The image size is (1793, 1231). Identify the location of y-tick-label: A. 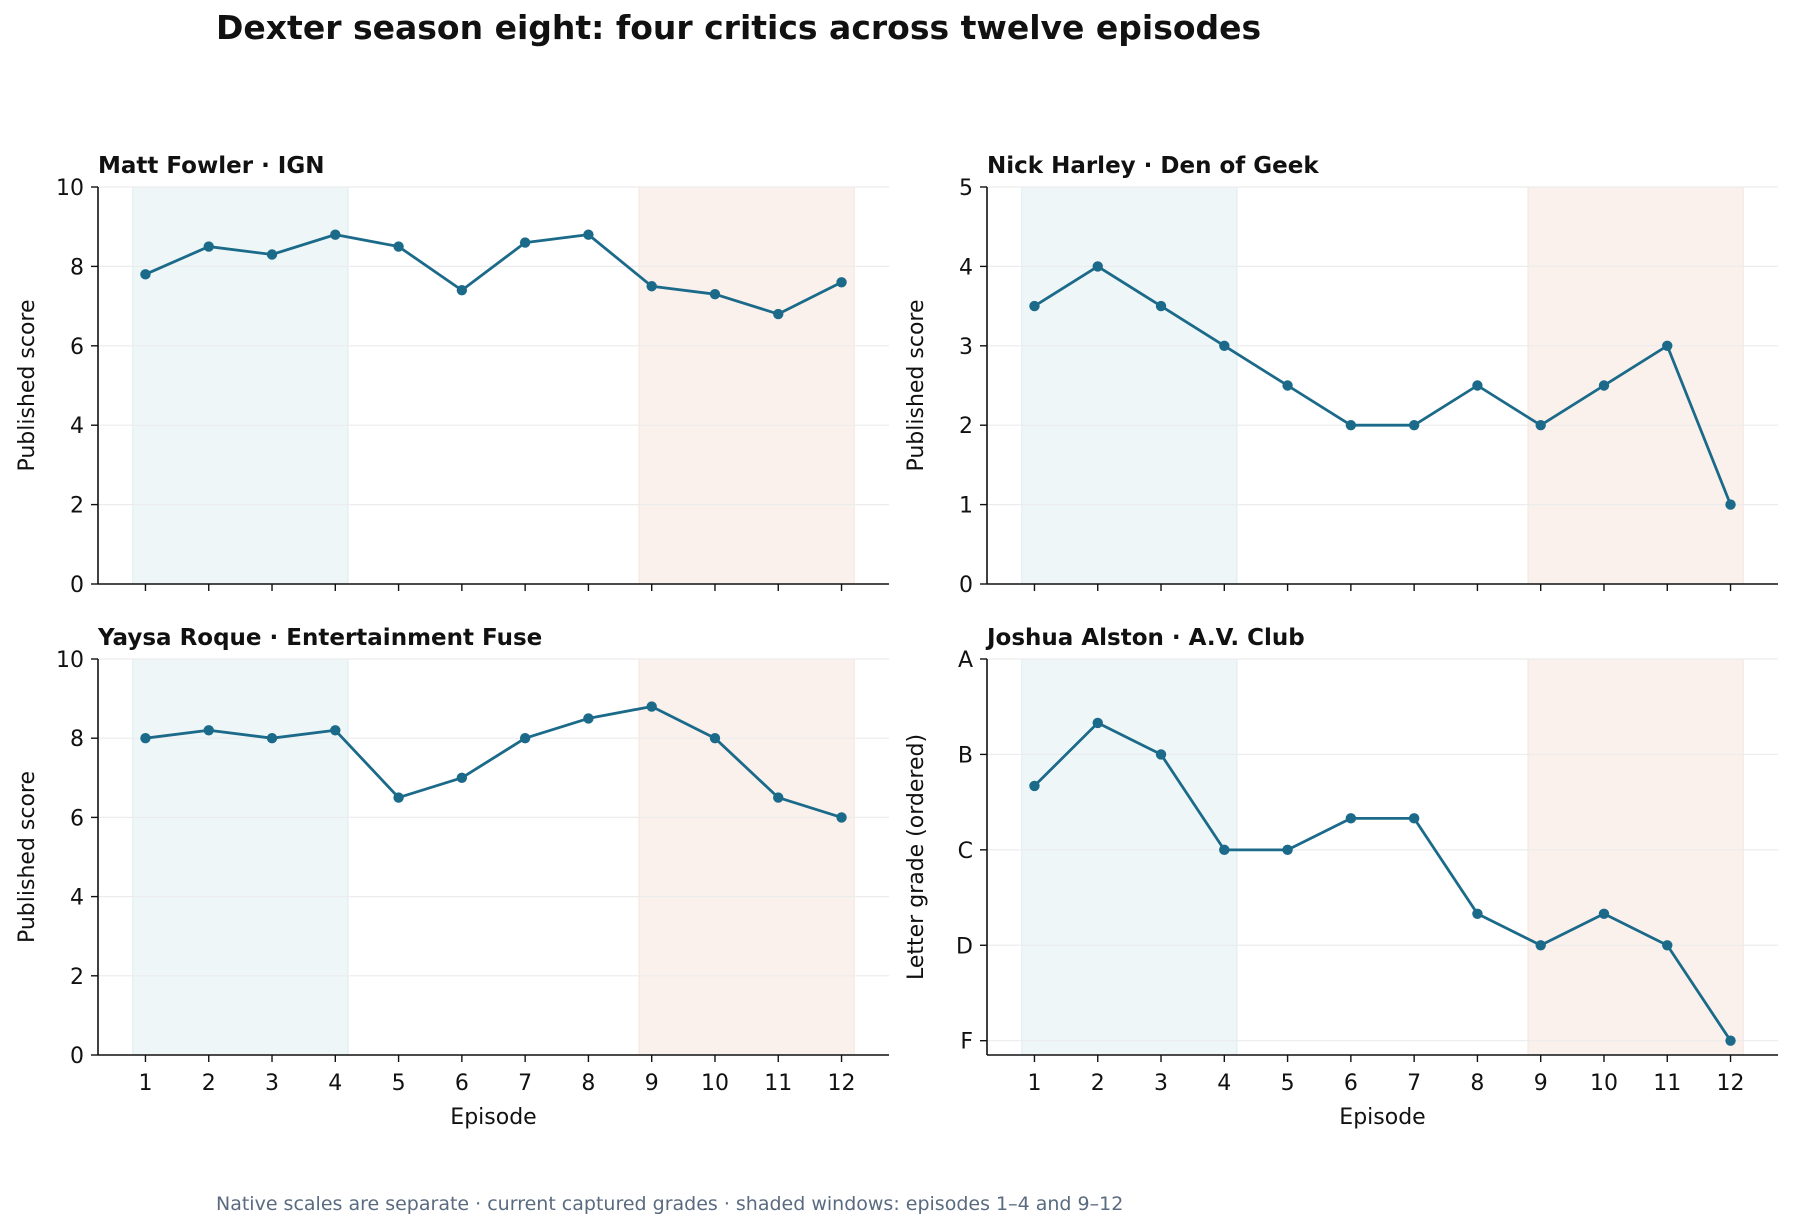
(965, 660).